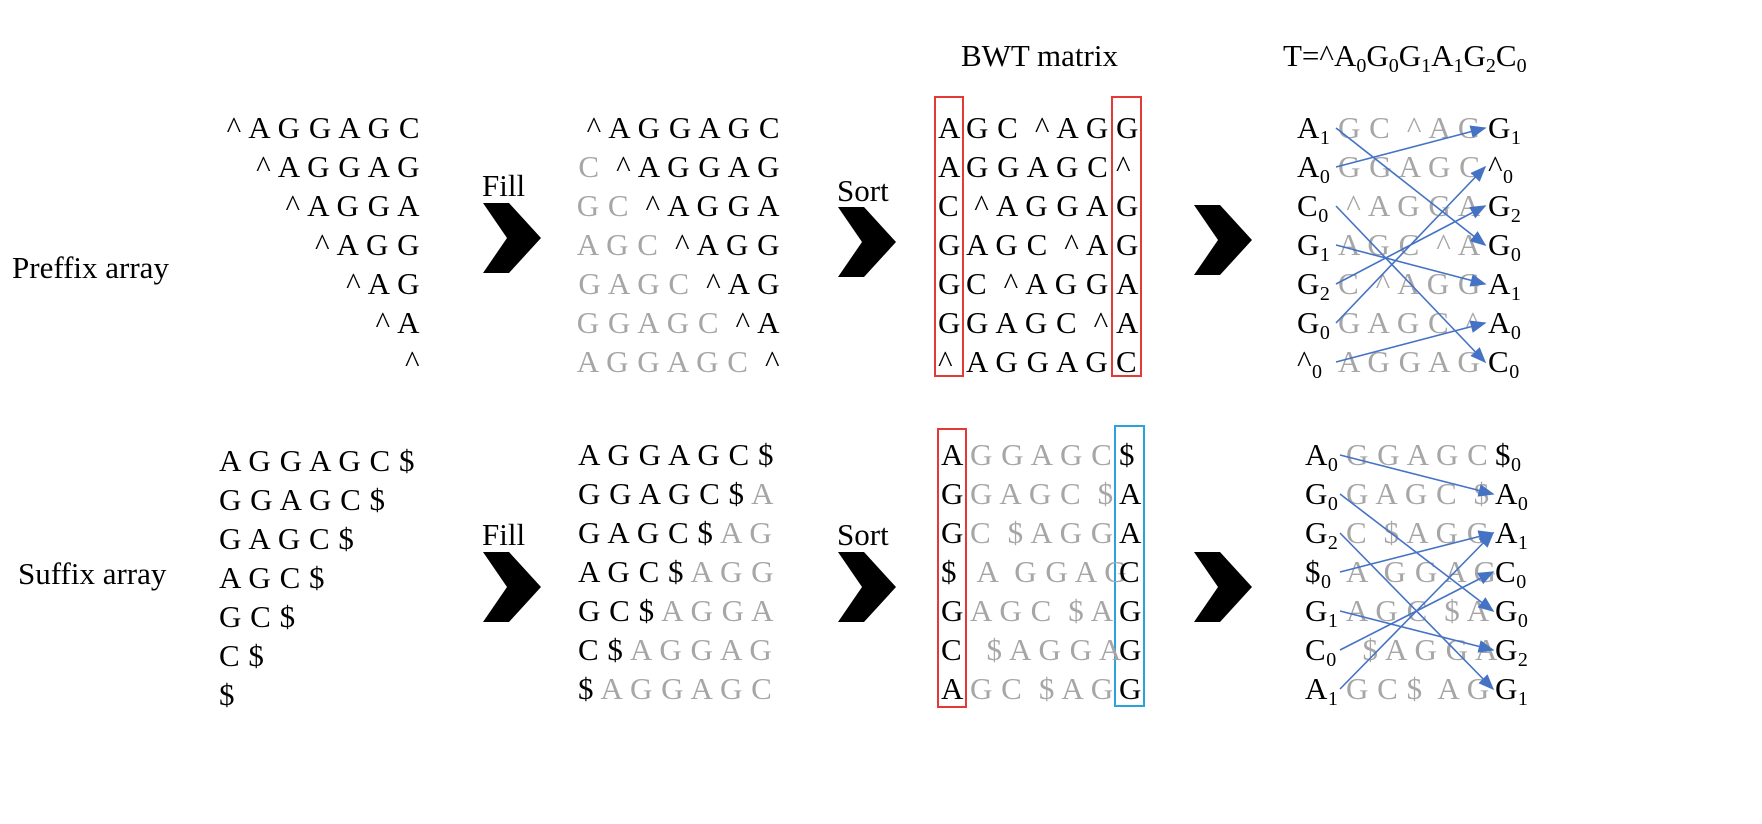 The width and height of the screenshot is (1762, 824). I want to click on original-chars: ^ A G, so click(743, 283).